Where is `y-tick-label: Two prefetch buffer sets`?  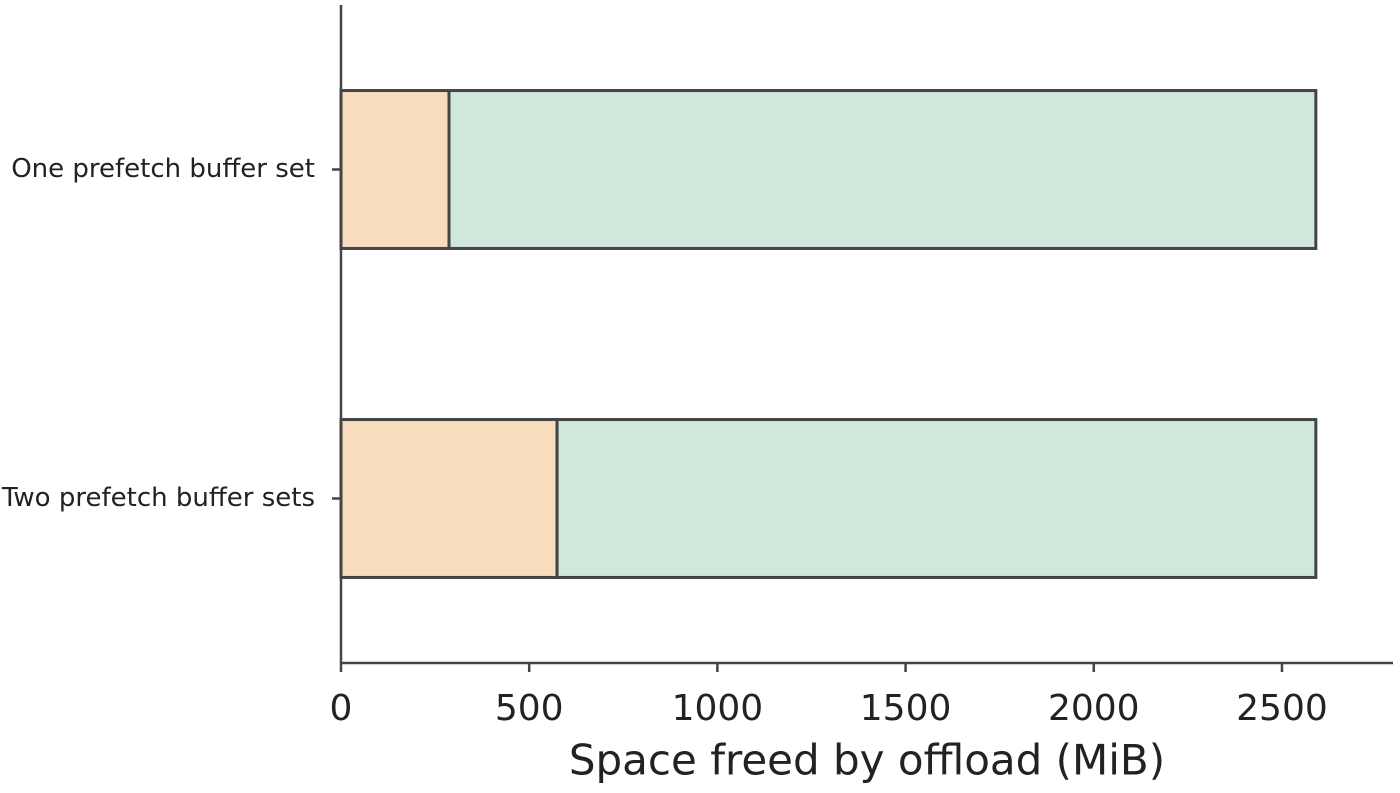
y-tick-label: Two prefetch buffer sets is located at coordinates (158, 498).